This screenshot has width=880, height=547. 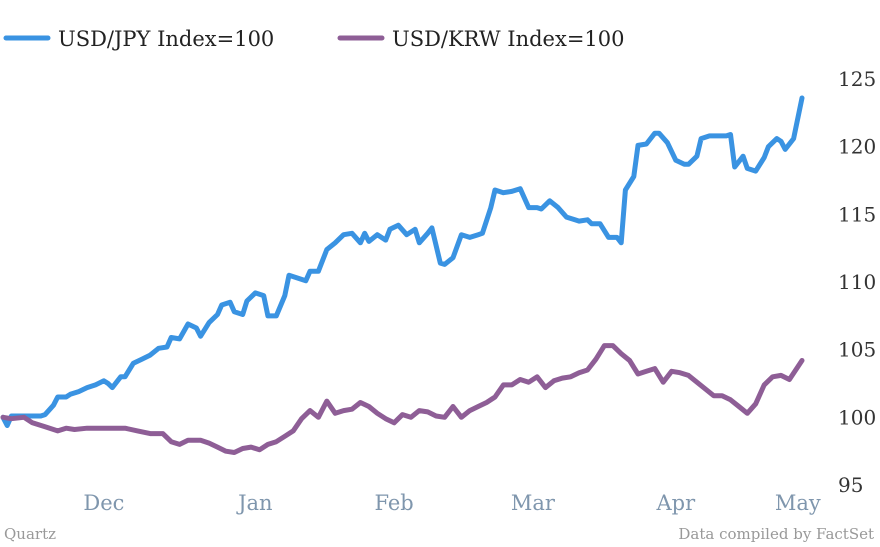 I want to click on y-tick-label-110: 110, so click(x=857, y=282).